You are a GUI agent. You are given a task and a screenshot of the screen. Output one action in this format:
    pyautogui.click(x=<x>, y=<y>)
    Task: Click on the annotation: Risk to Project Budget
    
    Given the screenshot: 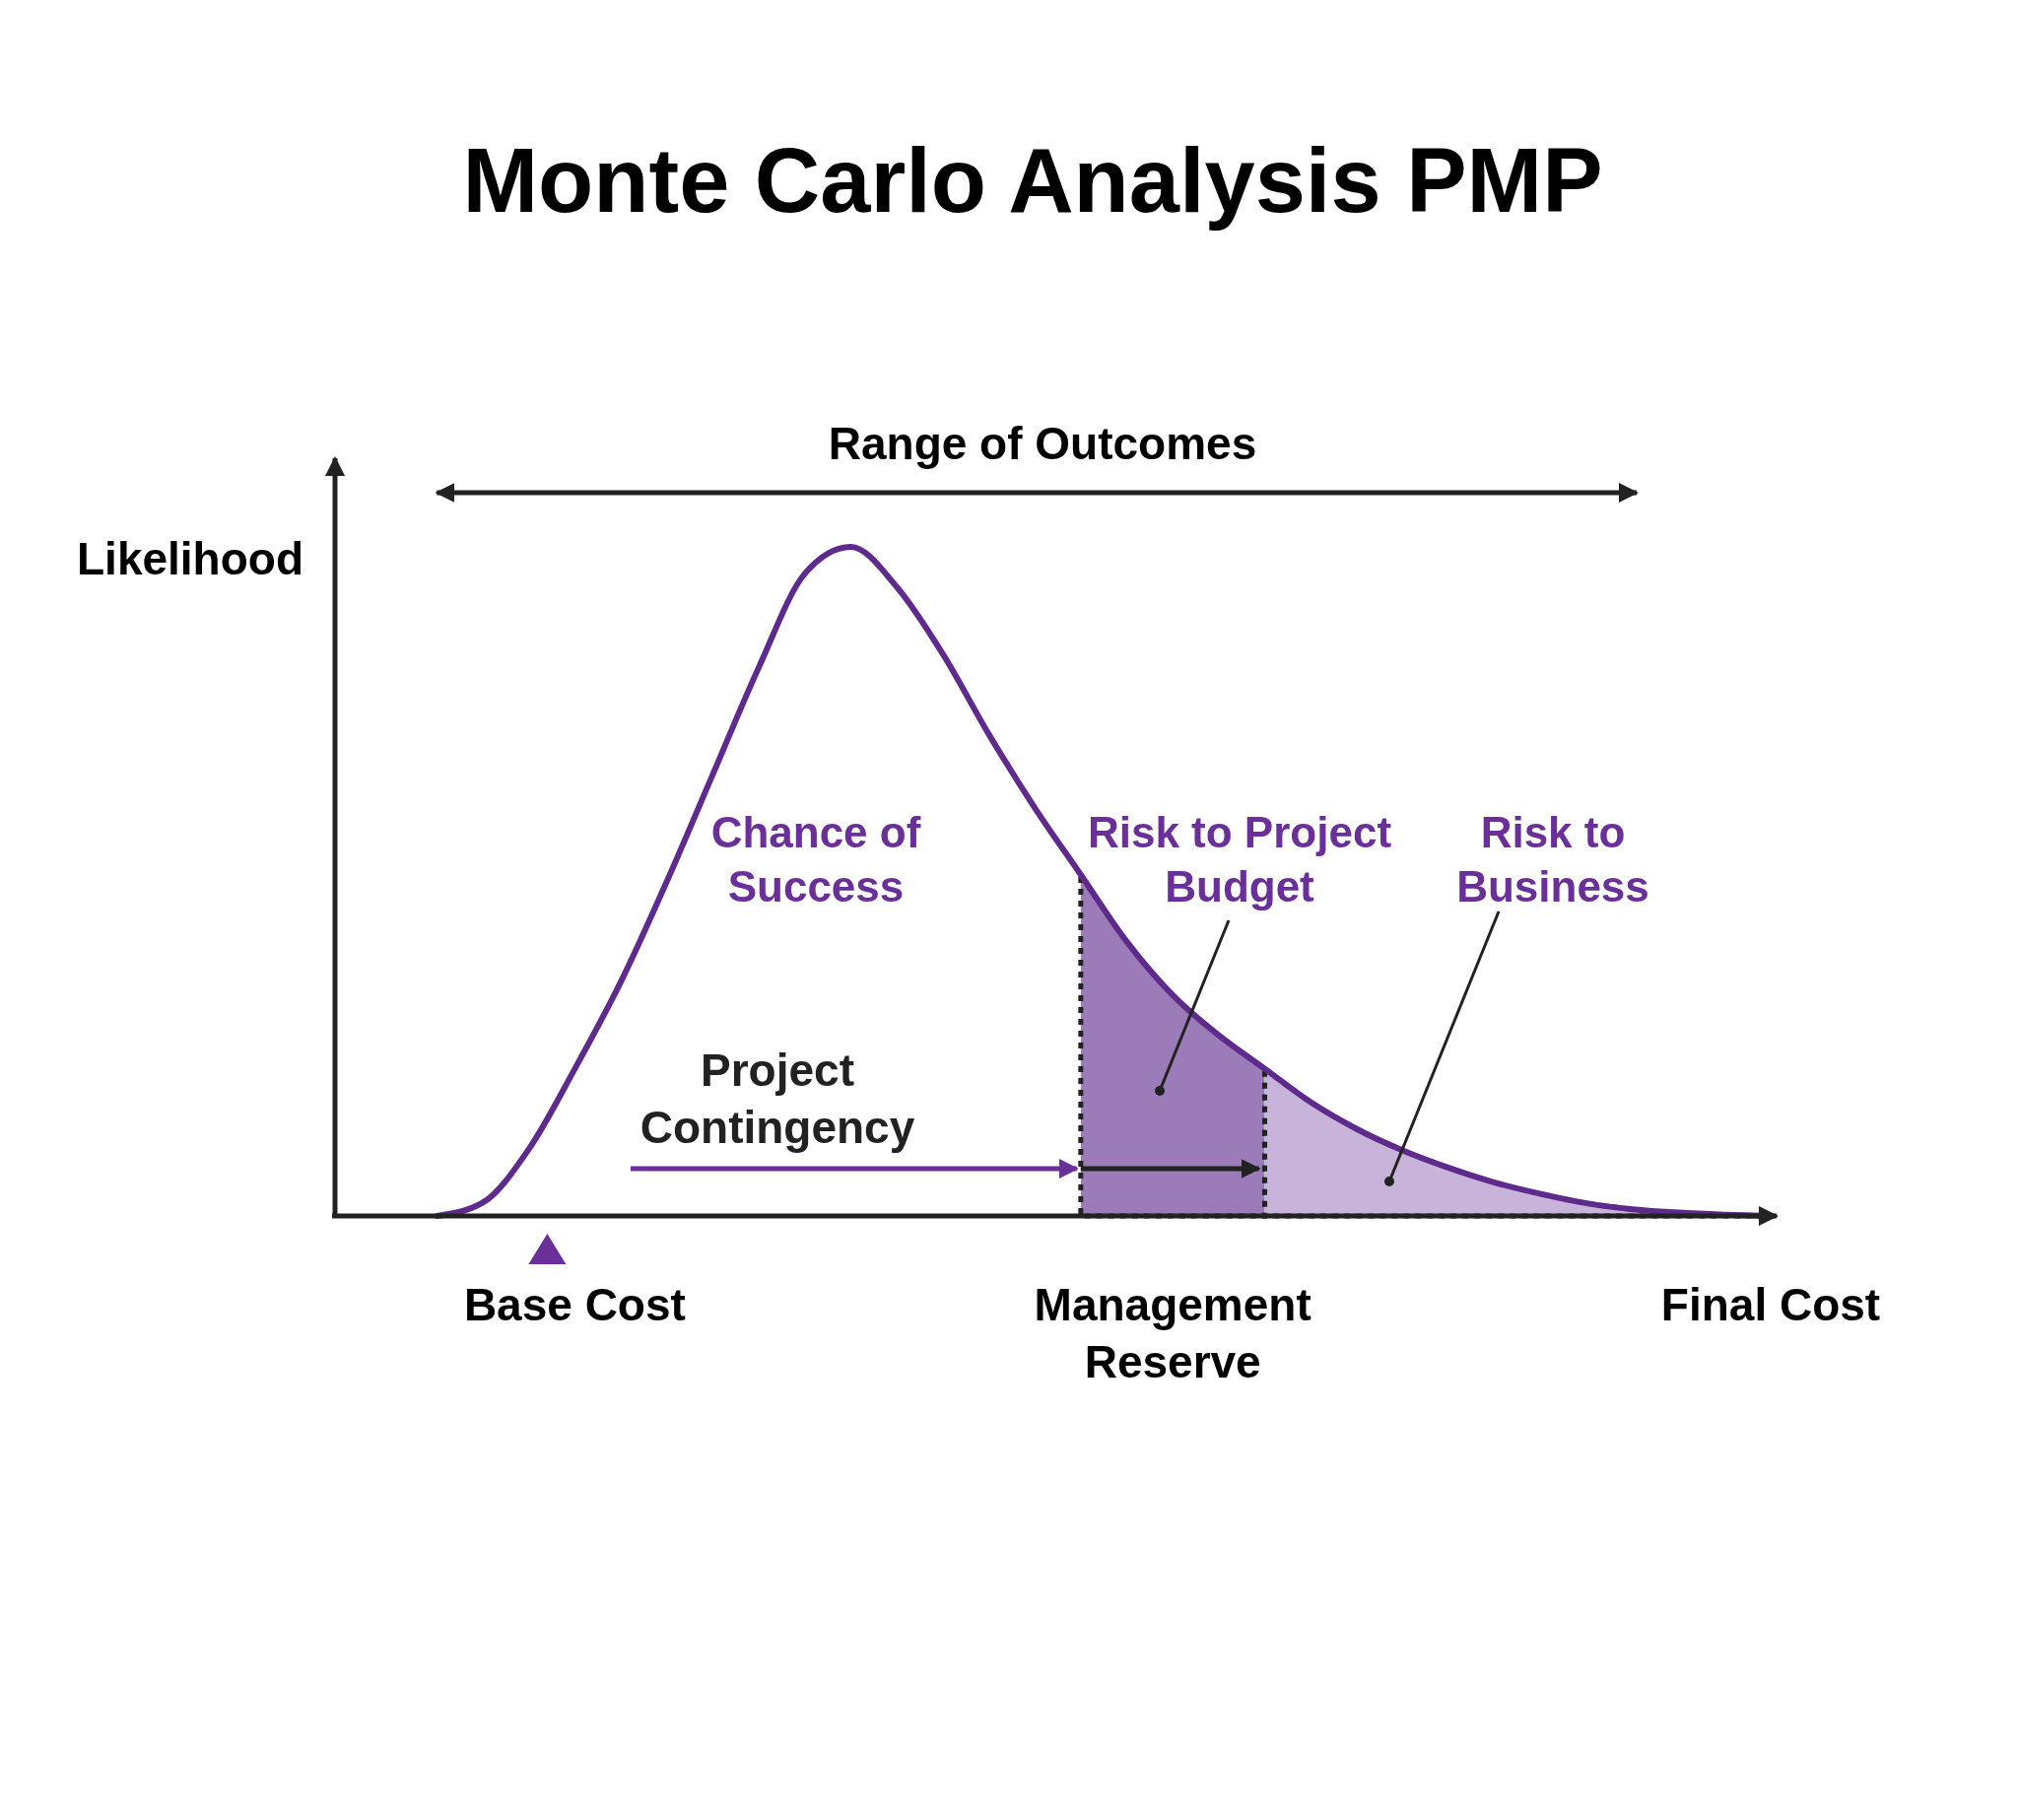 What is the action you would take?
    pyautogui.click(x=1239, y=859)
    